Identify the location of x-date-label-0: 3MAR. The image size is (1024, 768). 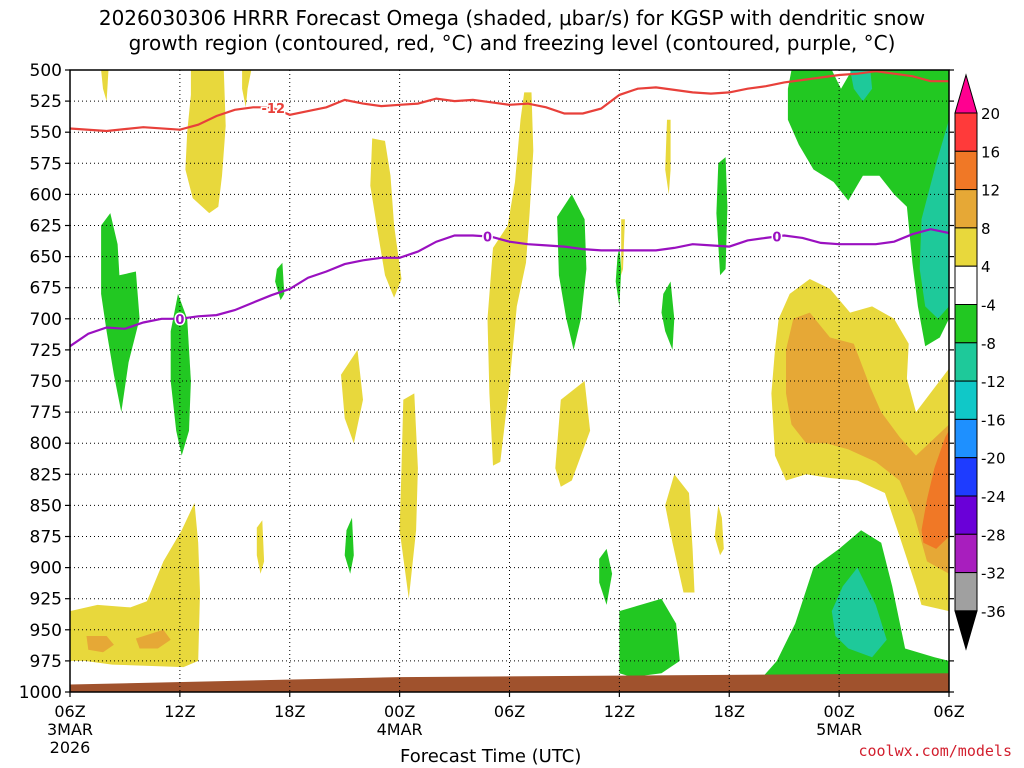
(70, 729).